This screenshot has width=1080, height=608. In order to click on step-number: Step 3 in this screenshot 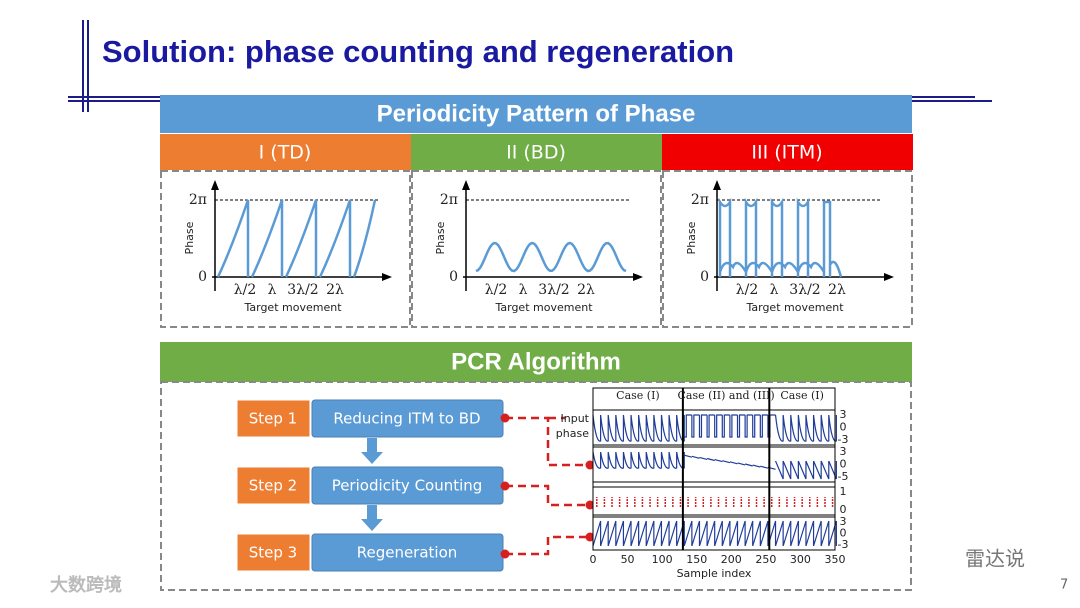, I will do `click(273, 553)`.